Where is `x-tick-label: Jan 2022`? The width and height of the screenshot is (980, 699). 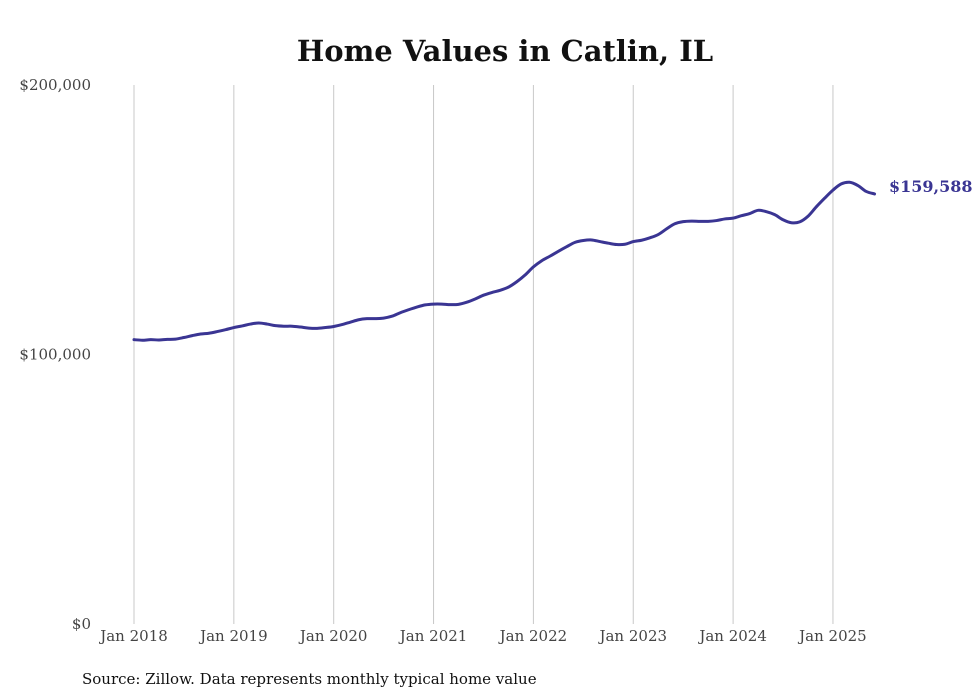 x-tick-label: Jan 2022 is located at coordinates (533, 636).